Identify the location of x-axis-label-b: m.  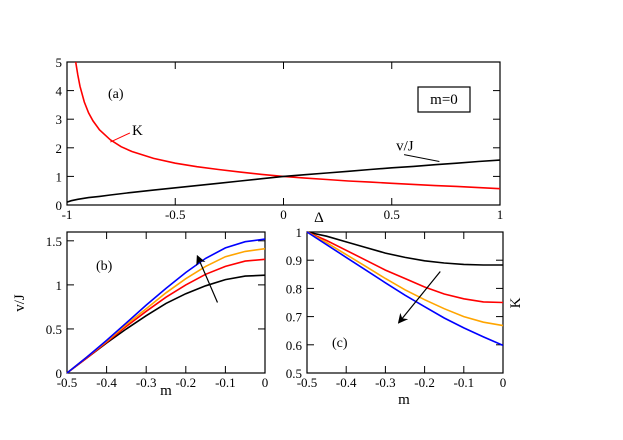
(166, 391).